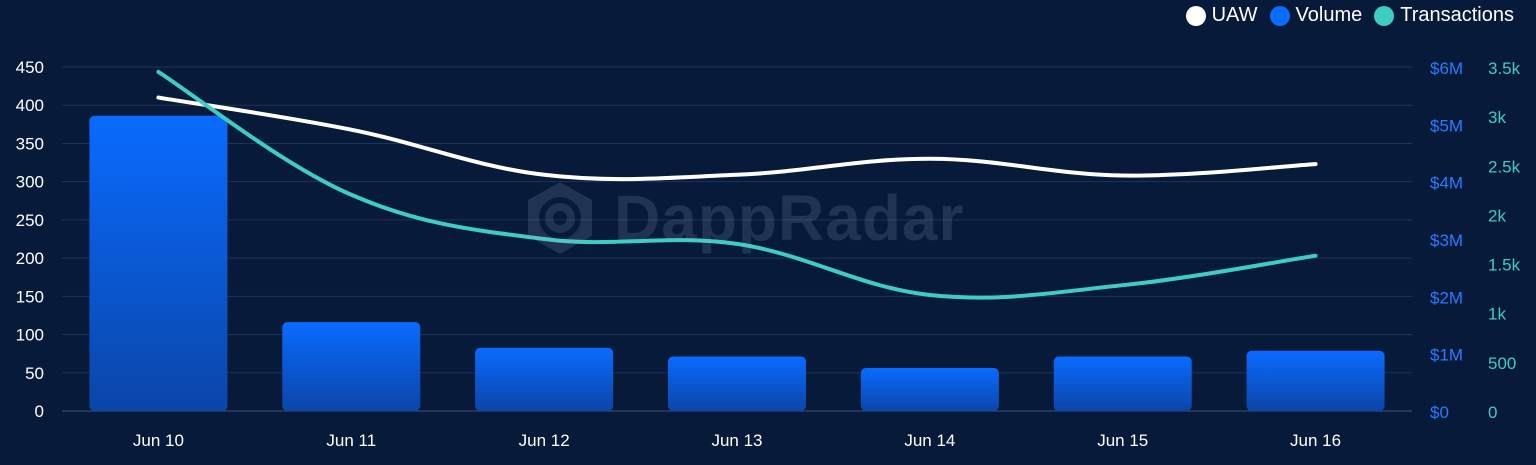 This screenshot has height=465, width=1536. What do you see at coordinates (1497, 215) in the screenshot?
I see `transactions-axis-tick-label: 2k` at bounding box center [1497, 215].